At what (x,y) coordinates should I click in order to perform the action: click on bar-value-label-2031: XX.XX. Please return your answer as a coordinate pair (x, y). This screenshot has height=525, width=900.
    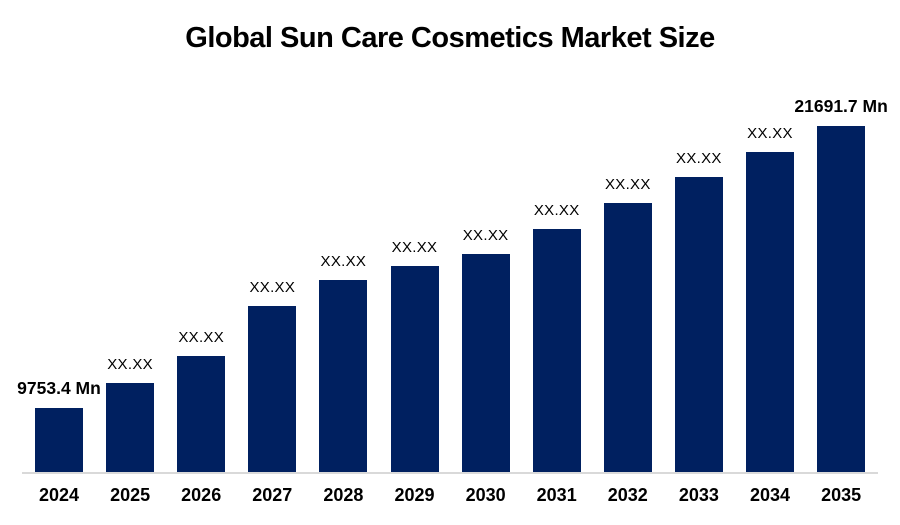
    Looking at the image, I should click on (556, 210).